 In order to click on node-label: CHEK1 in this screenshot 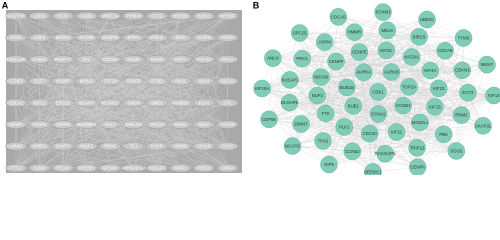, I will do `click(40, 59)`.